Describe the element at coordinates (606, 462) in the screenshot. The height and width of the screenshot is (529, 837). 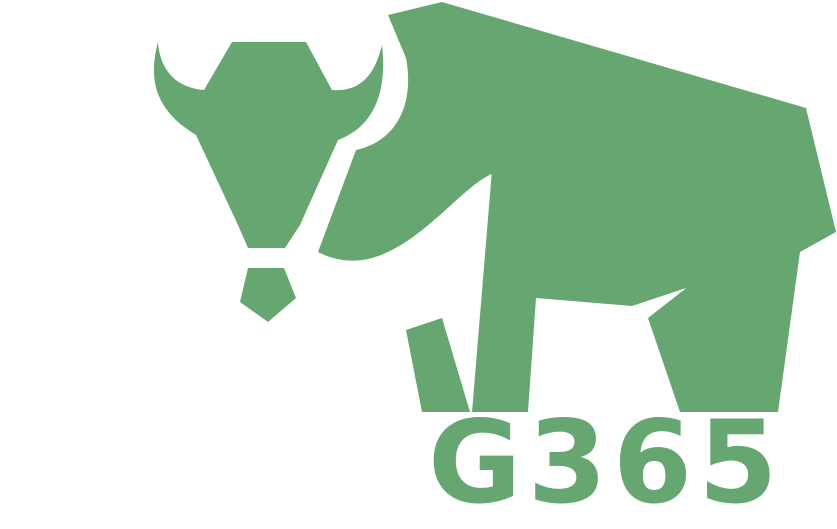
I see `logo-wordmark: G365` at that location.